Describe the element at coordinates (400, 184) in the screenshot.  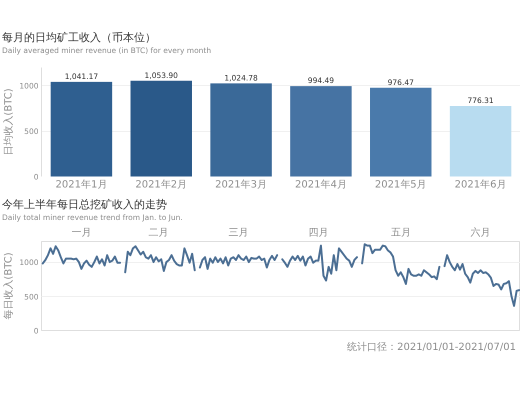
I see `x-tick-label: 2021年5月` at that location.